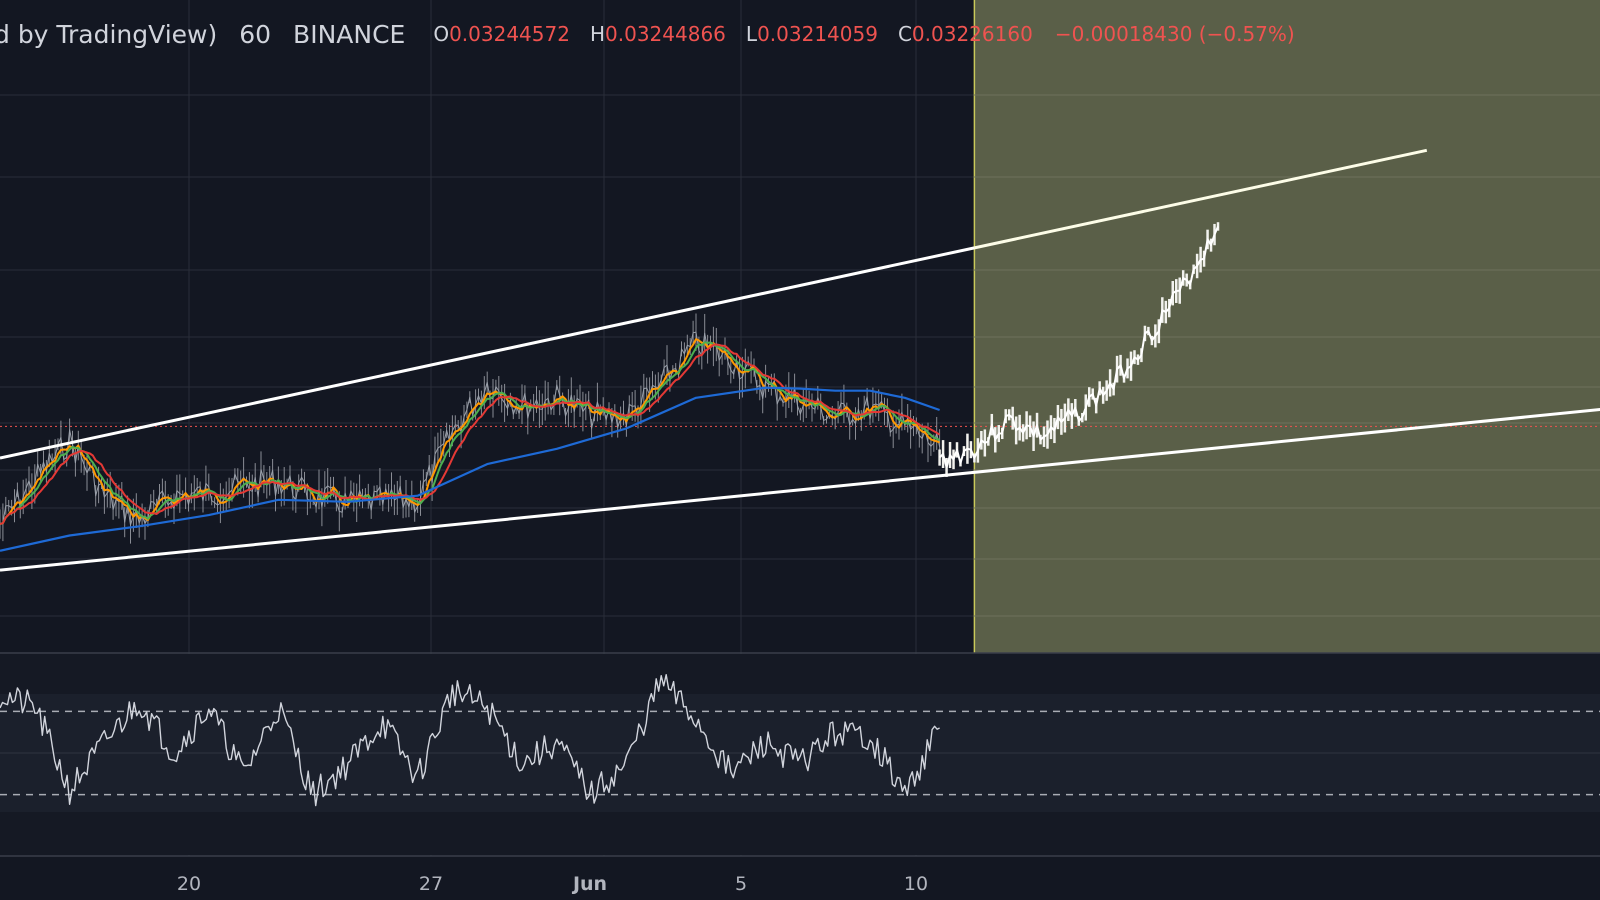 This screenshot has height=900, width=1600. What do you see at coordinates (665, 34) in the screenshot?
I see `high-number: 0.03244866` at bounding box center [665, 34].